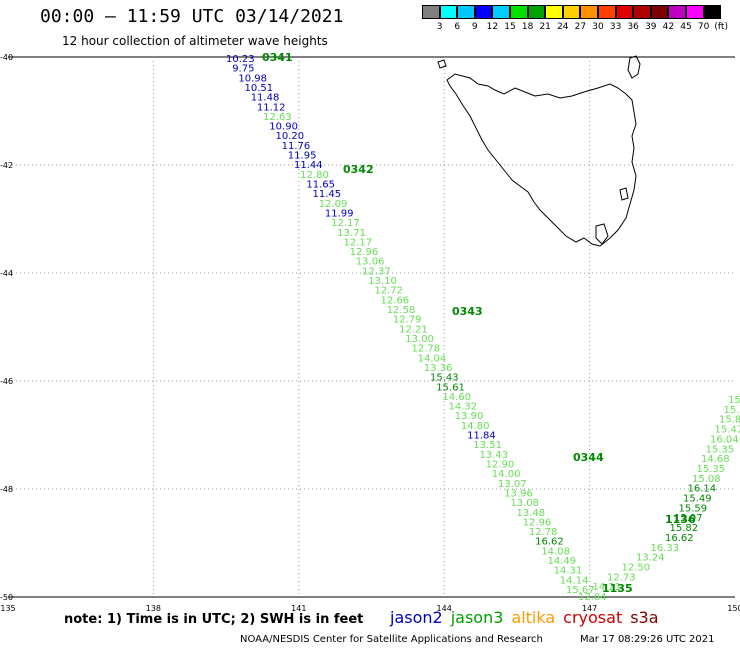  I want to click on wave-height-reading: 13.51, so click(487, 445).